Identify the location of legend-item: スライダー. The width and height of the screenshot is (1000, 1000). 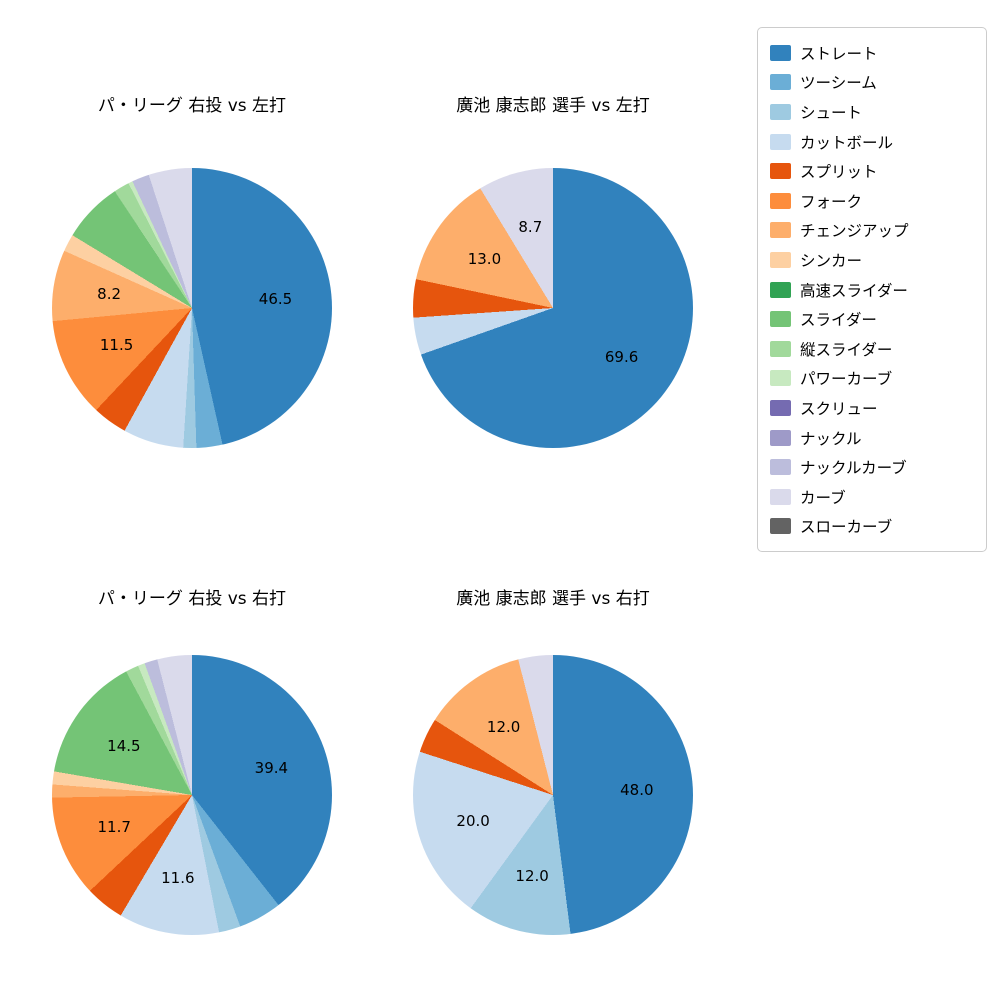
(872, 319).